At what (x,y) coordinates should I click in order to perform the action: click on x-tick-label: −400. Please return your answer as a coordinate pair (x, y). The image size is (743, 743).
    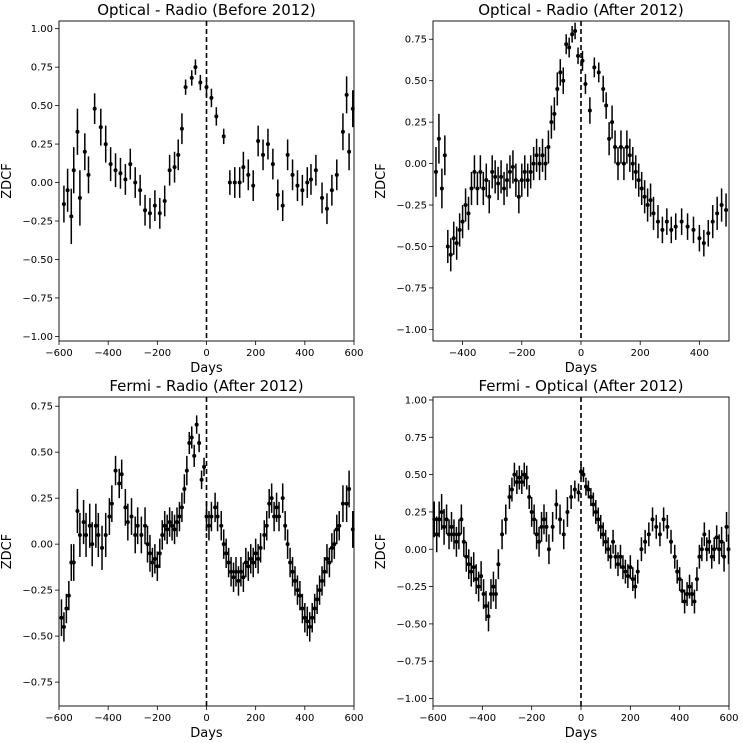
    Looking at the image, I should click on (482, 718).